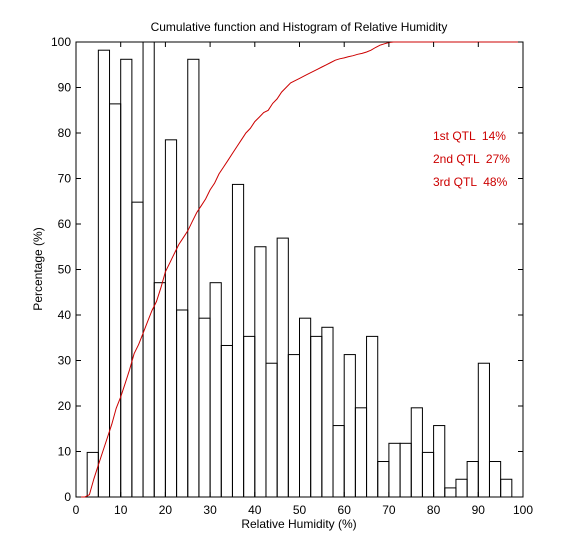  I want to click on quantile-annotation: 2nd QTL 27%, so click(471, 159).